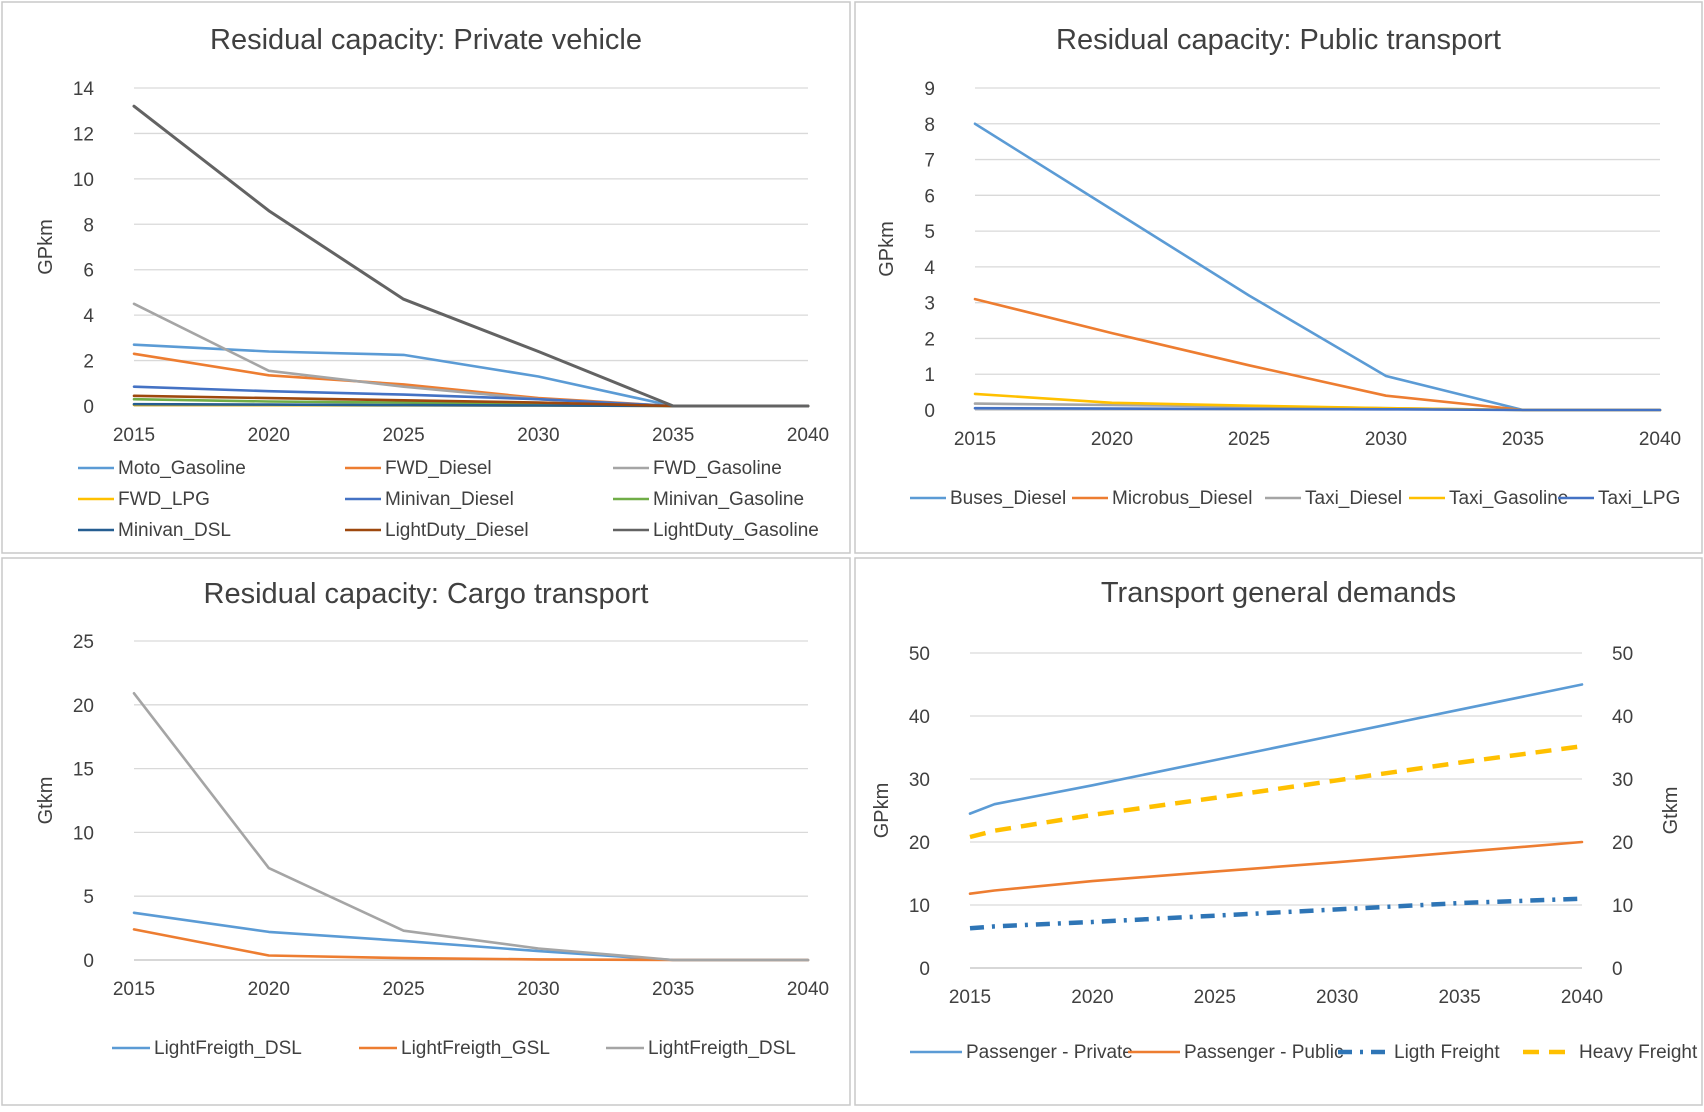 This screenshot has height=1112, width=1704. What do you see at coordinates (1622, 717) in the screenshot?
I see `y-right-tick-label: 40` at bounding box center [1622, 717].